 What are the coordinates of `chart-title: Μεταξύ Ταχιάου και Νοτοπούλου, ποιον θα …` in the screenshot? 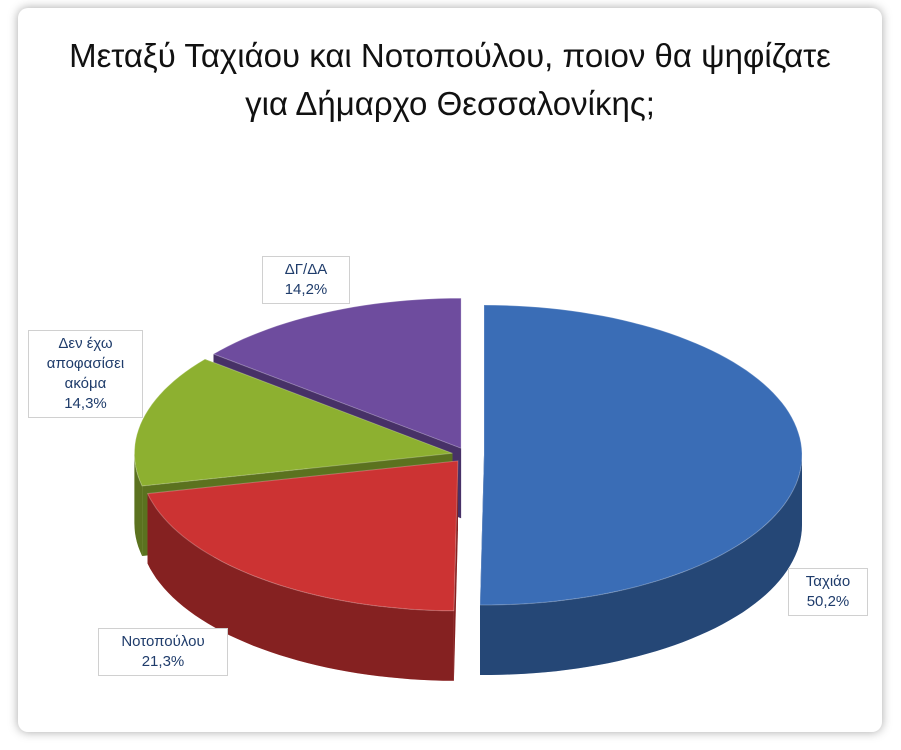 It's located at (450, 79).